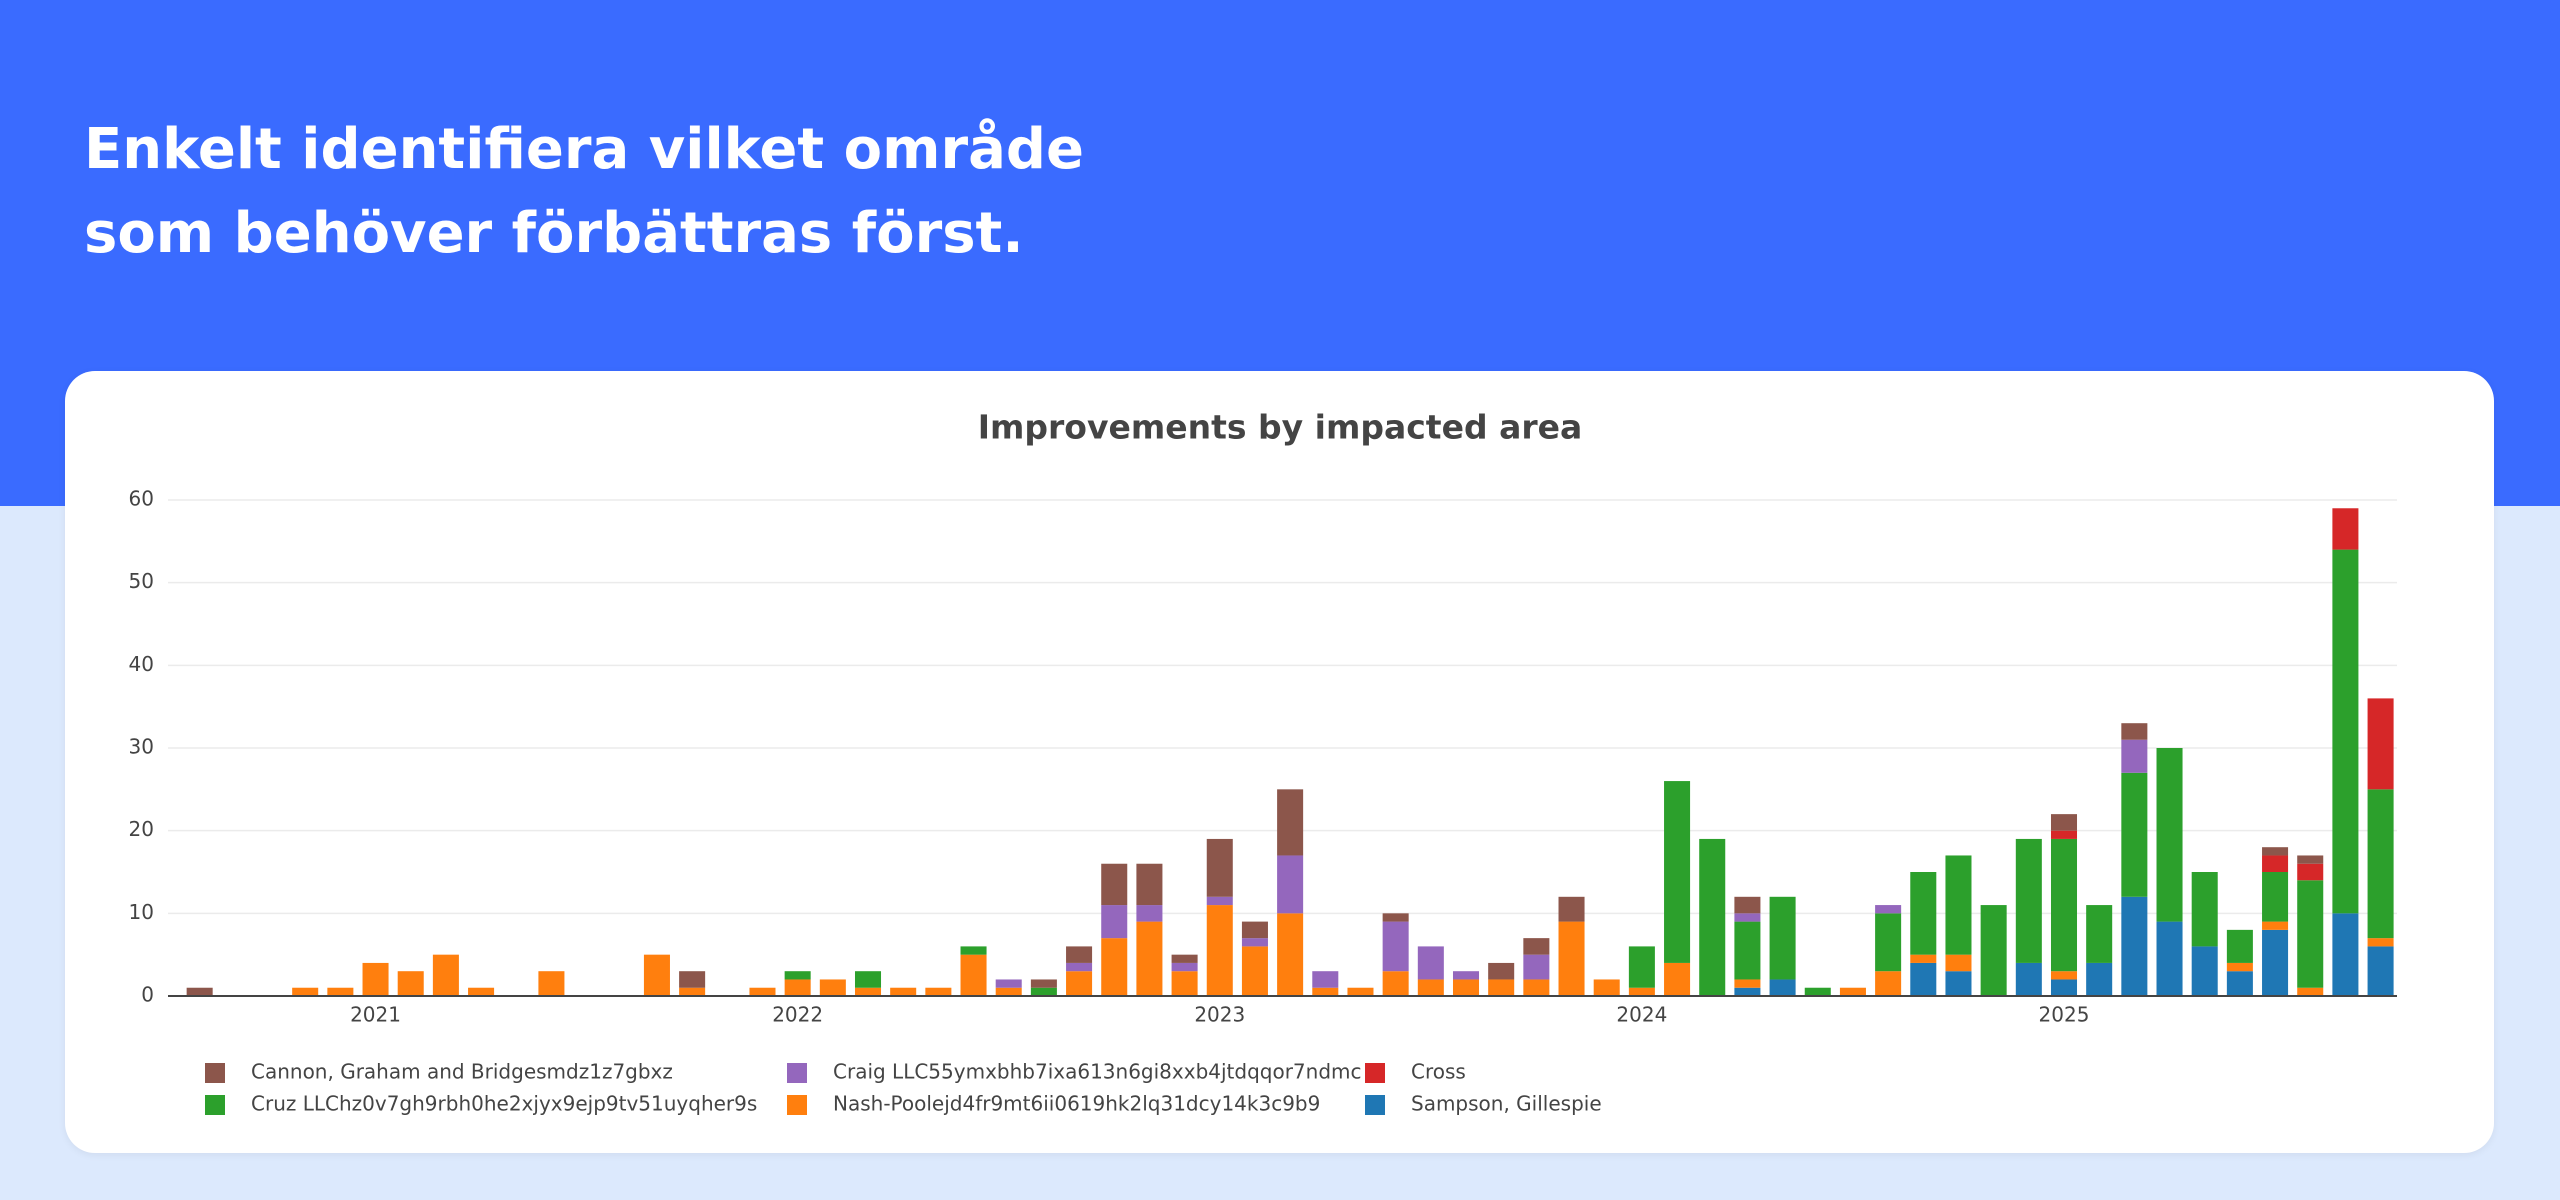 This screenshot has height=1200, width=2560. Describe the element at coordinates (141, 912) in the screenshot. I see `y-tick-label: 10` at that location.